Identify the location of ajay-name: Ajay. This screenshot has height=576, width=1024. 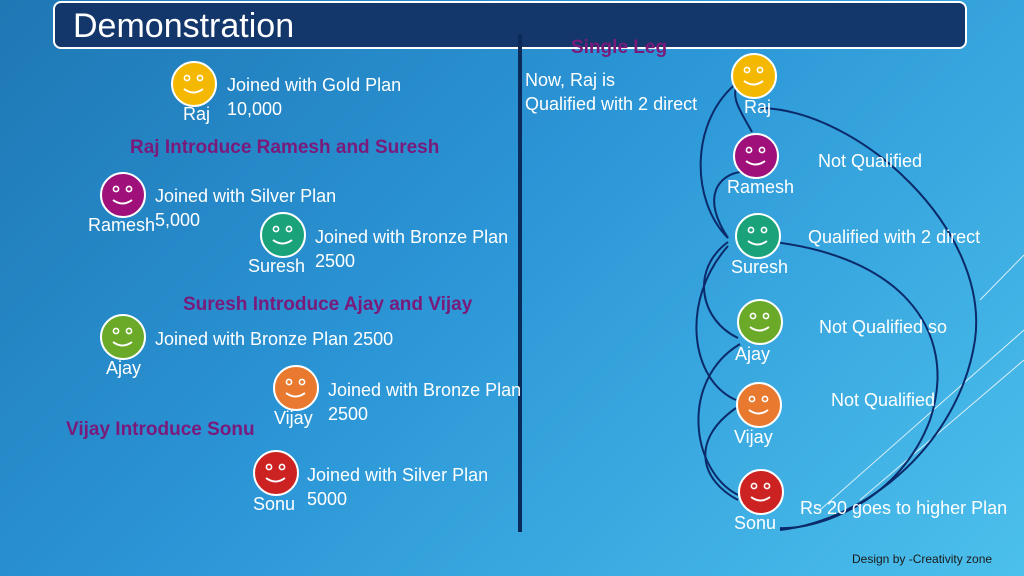
(124, 368).